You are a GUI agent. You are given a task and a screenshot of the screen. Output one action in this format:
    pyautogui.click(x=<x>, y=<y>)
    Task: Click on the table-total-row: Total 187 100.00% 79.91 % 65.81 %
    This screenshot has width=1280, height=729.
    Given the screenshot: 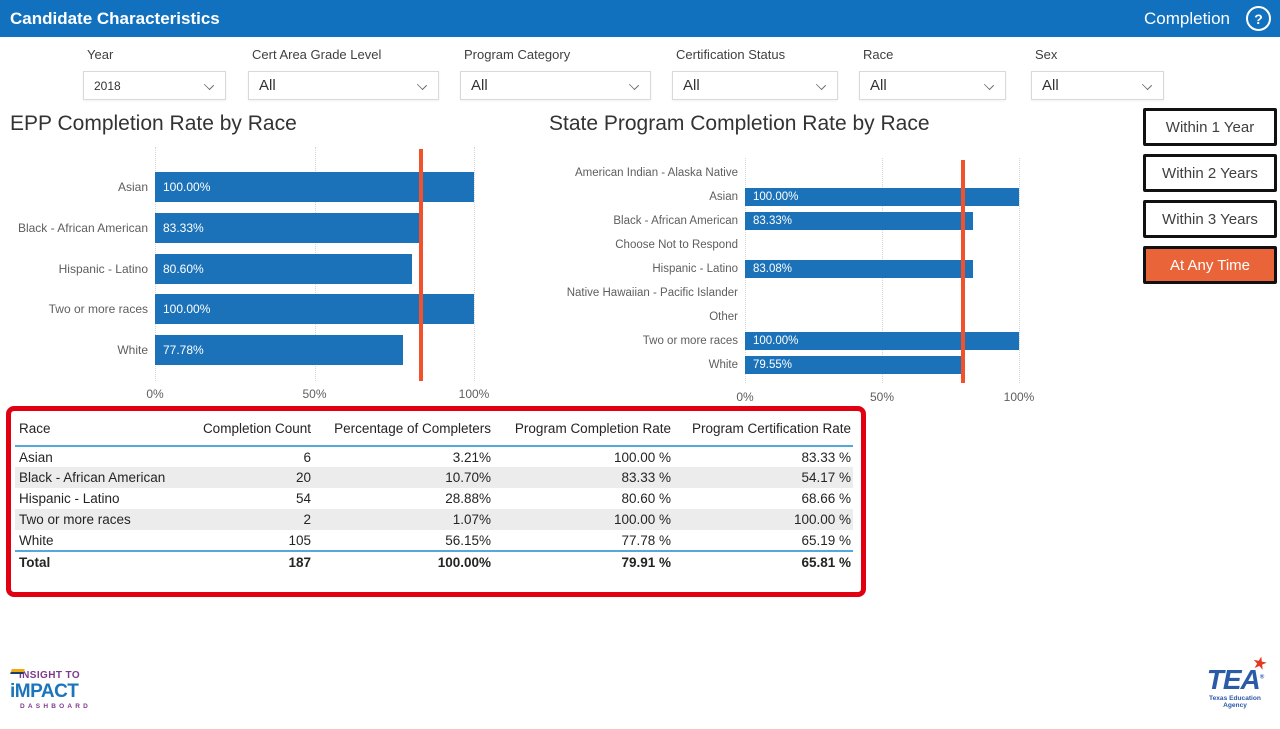 What is the action you would take?
    pyautogui.click(x=434, y=561)
    